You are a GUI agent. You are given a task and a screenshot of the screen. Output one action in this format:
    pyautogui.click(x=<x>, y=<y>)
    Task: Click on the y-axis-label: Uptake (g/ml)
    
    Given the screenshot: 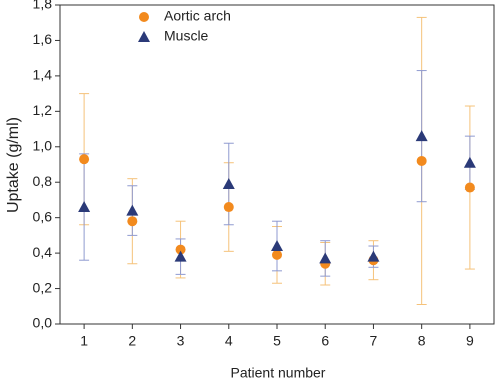 What is the action you would take?
    pyautogui.click(x=13, y=165)
    